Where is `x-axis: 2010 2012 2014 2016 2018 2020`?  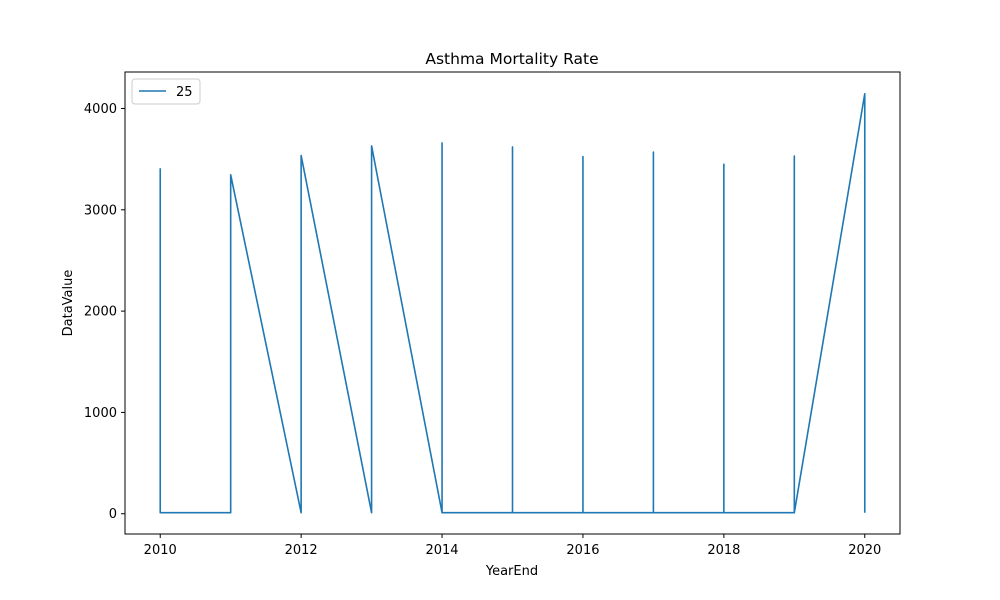 x-axis: 2010 2012 2014 2016 2018 2020 is located at coordinates (512, 546).